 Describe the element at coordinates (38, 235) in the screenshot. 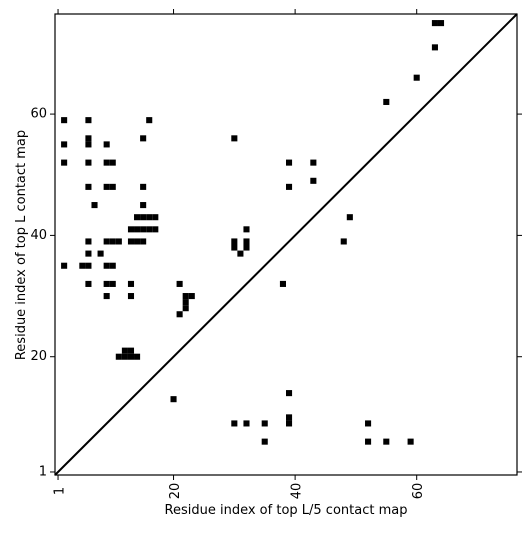

I see `y-tick-label: 40` at that location.